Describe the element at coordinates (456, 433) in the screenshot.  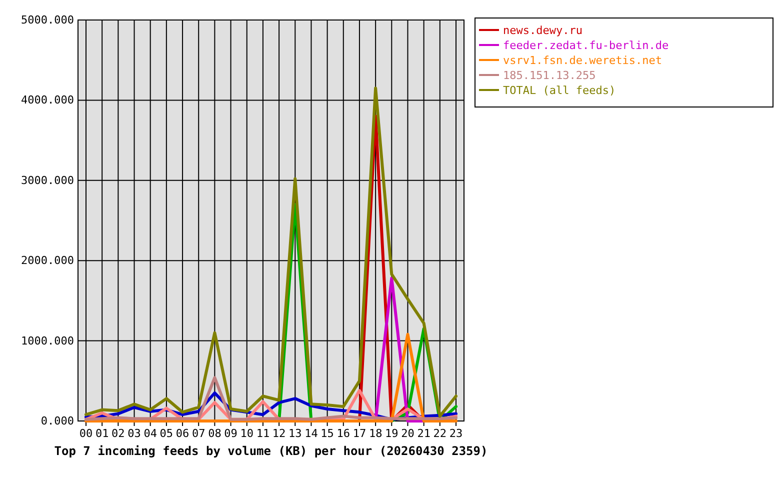
I see `x-tick-label: 23` at that location.